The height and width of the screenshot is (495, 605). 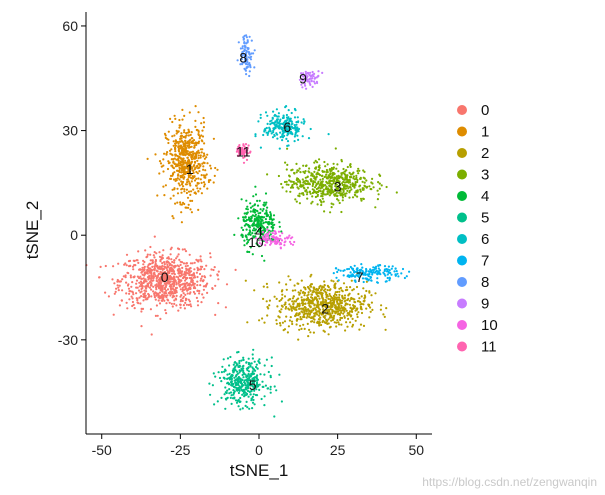 I want to click on cluster-11-points, so click(x=243, y=153).